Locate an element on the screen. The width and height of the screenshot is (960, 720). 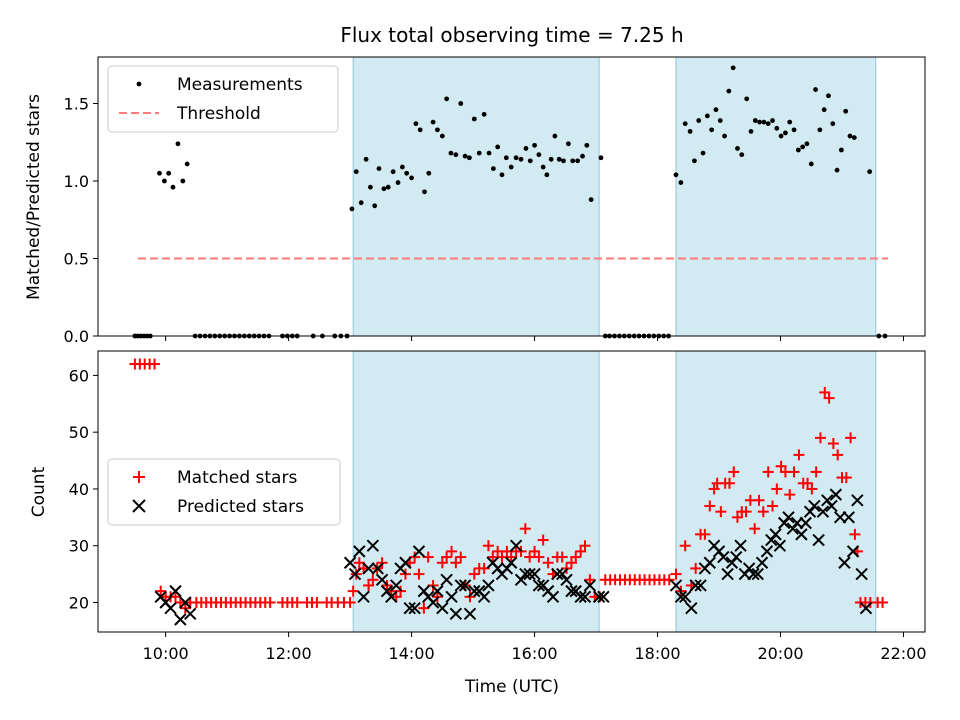
x-tick-label: 12:00 is located at coordinates (289, 653).